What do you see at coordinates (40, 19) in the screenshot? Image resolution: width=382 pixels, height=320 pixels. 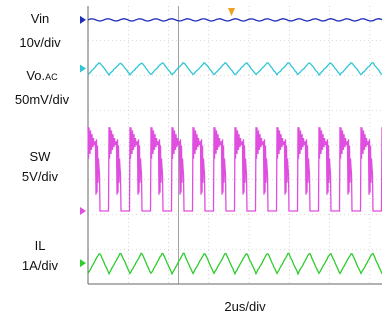 I see `vin-channel-label: Vin` at bounding box center [40, 19].